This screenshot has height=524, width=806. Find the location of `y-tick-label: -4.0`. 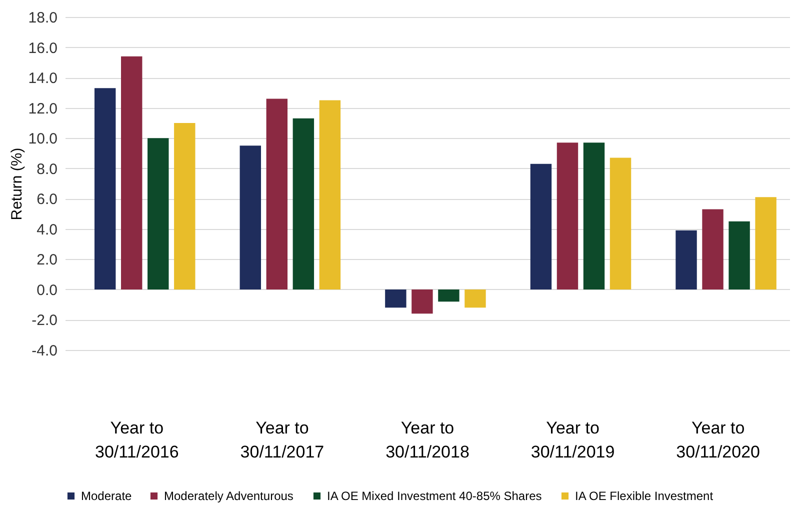

y-tick-label: -4.0 is located at coordinates (45, 351).